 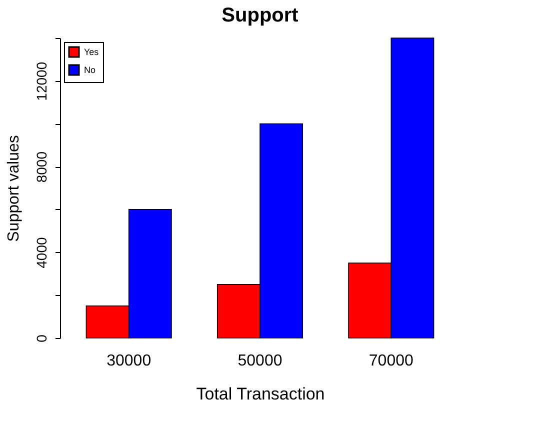 I want to click on chart-title: Support, so click(x=260, y=15).